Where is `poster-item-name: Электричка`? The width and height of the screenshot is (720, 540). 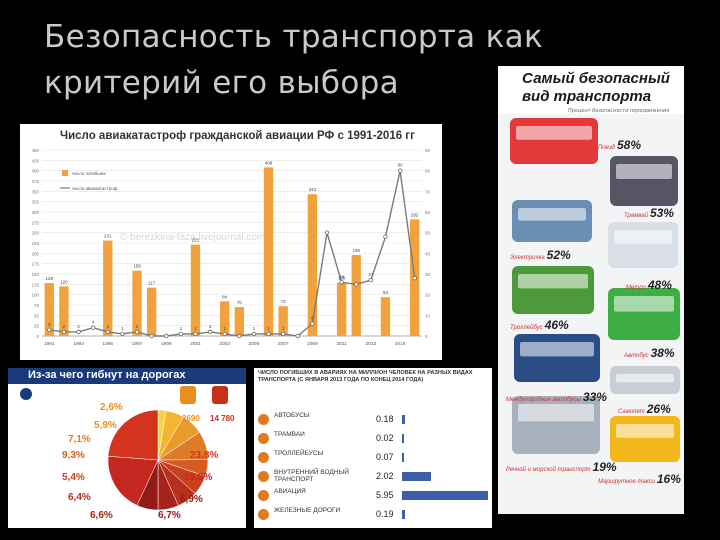
poster-item-name: Электричка is located at coordinates (527, 258).